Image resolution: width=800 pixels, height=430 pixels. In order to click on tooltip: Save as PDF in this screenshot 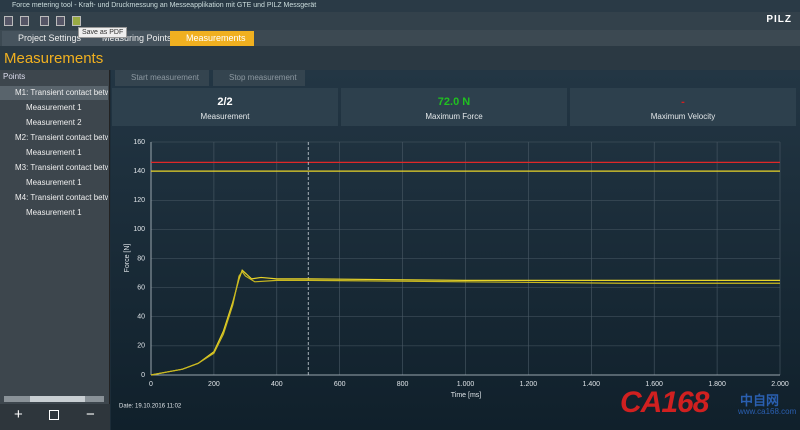, I will do `click(103, 32)`.